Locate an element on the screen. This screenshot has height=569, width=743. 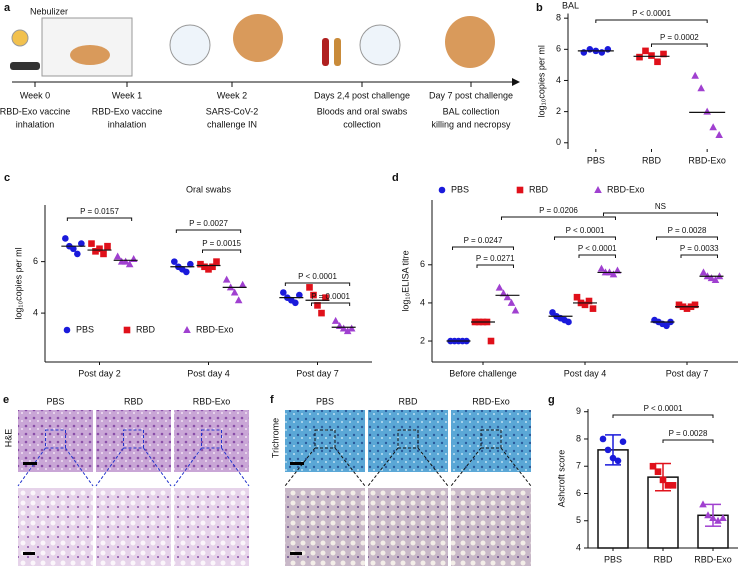
stain-label: Trichrome is located at coordinates (275, 438).